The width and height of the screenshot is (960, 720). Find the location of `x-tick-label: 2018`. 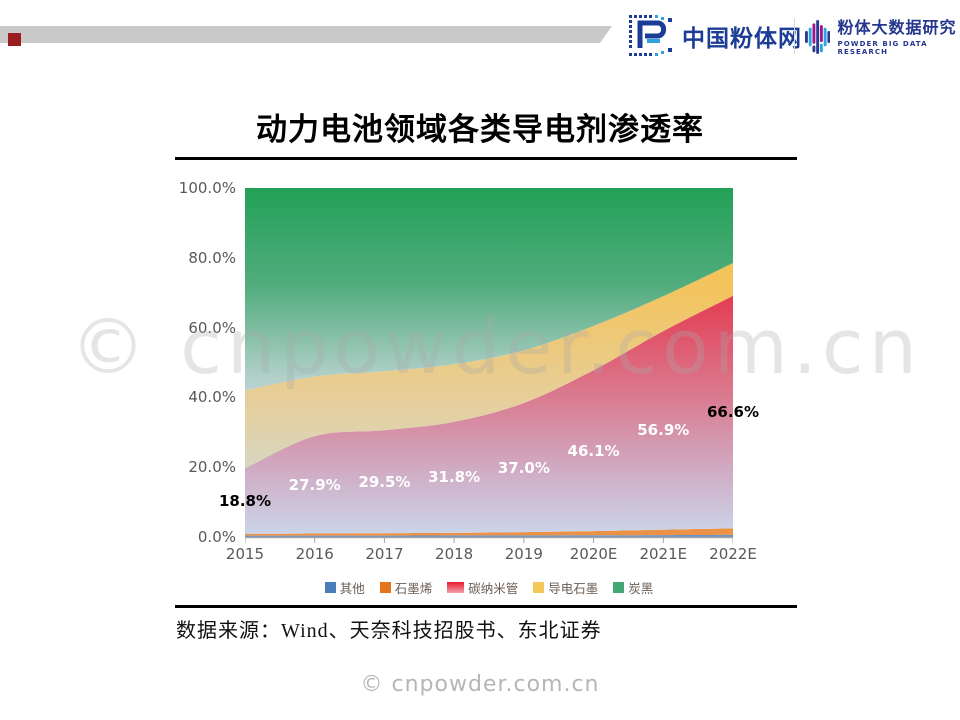

x-tick-label: 2018 is located at coordinates (454, 554).